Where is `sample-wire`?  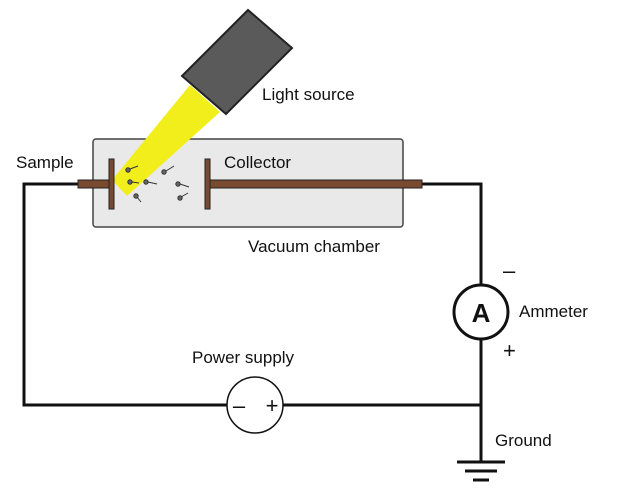 sample-wire is located at coordinates (125, 294).